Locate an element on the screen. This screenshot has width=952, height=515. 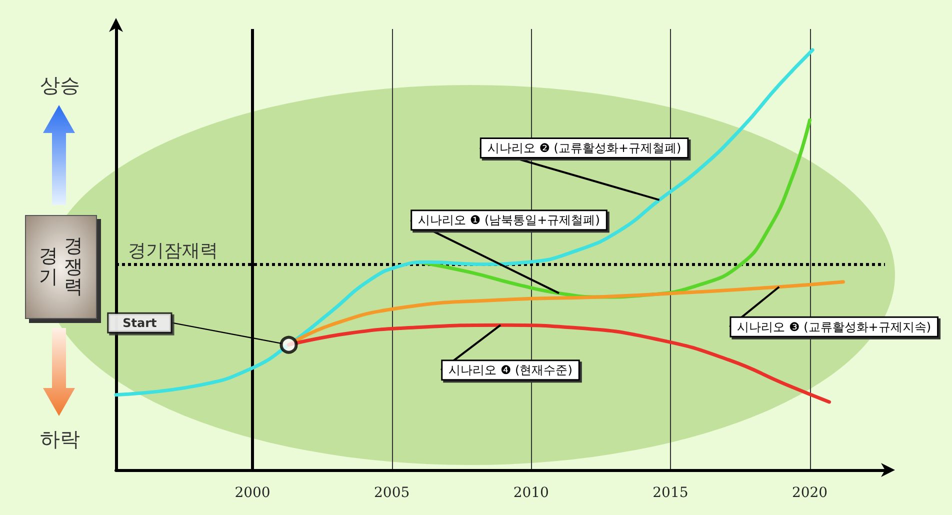
annotation: Start is located at coordinates (139, 323).